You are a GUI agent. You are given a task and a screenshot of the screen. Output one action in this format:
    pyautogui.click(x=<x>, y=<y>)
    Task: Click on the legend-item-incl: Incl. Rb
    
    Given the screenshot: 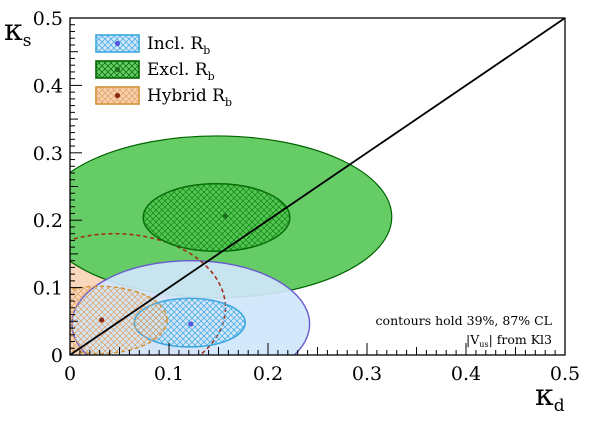 What is the action you would take?
    pyautogui.click(x=152, y=45)
    